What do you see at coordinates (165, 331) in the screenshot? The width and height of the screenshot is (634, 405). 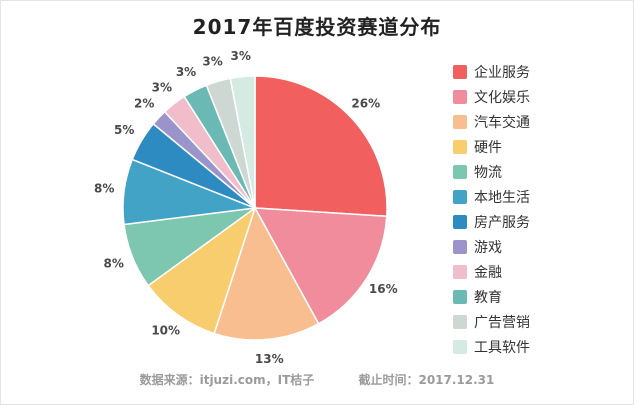 I see `pie-percent-label: 10%` at bounding box center [165, 331].